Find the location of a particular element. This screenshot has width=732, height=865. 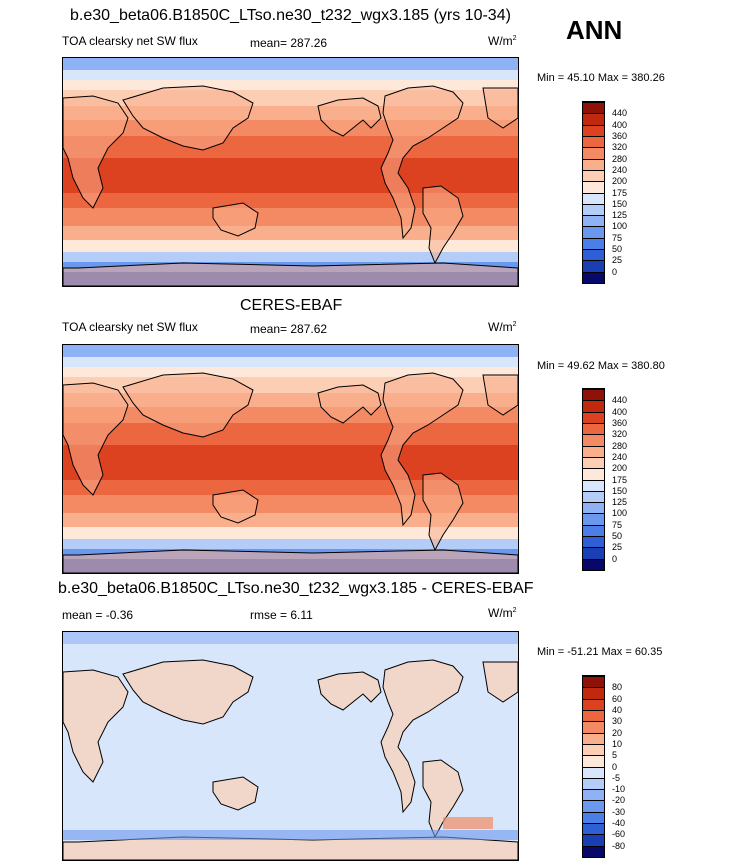

colorbar-tick-label: -10 is located at coordinates (619, 789).